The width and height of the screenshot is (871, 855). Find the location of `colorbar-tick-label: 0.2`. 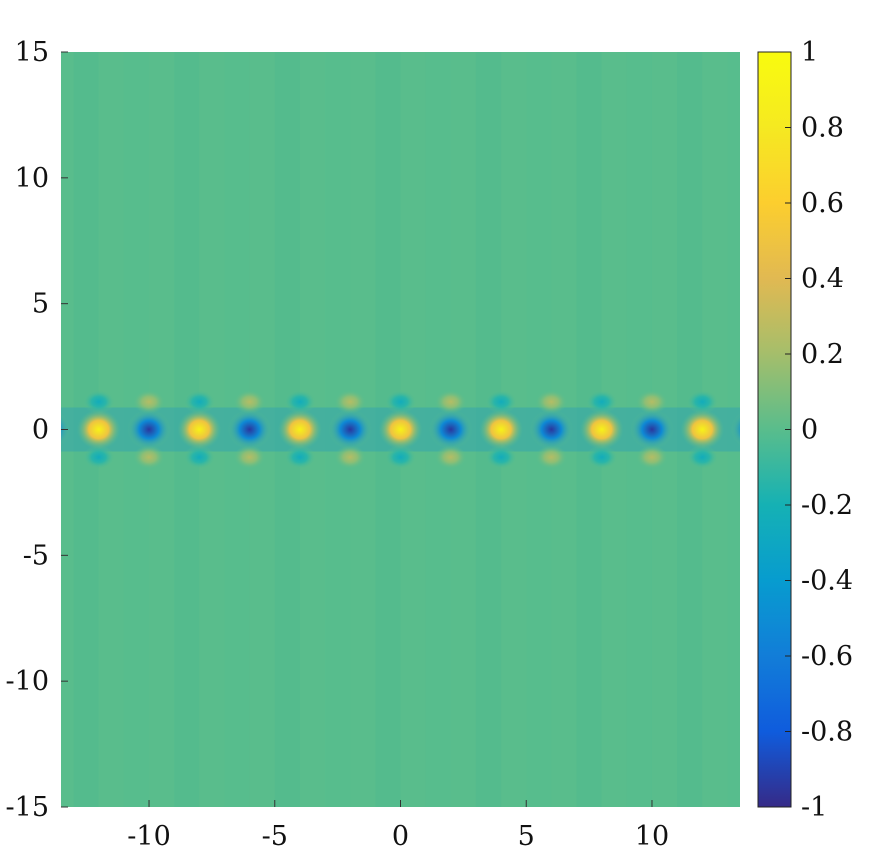

colorbar-tick-label: 0.2 is located at coordinates (822, 354).